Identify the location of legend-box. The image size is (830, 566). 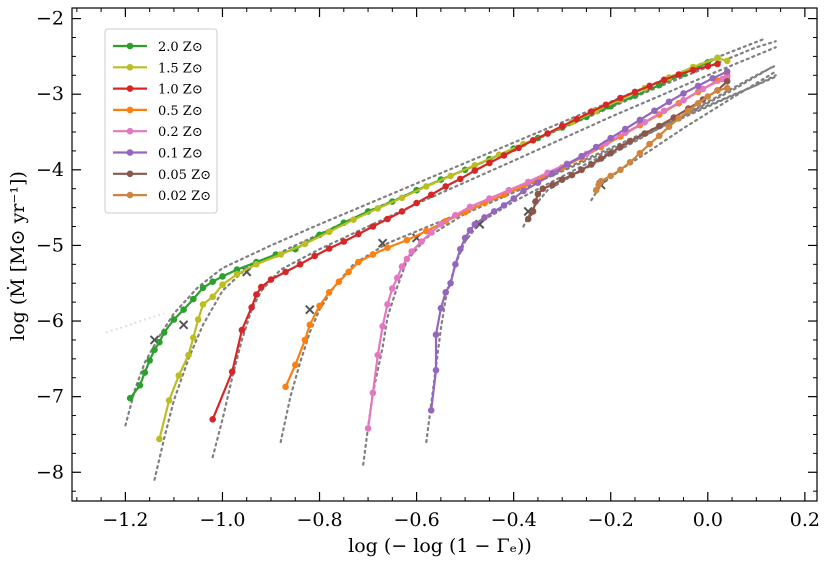
(161, 121).